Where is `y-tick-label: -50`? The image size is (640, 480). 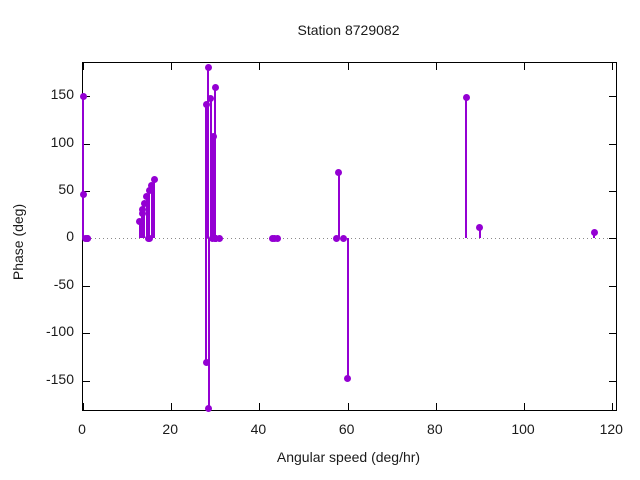 y-tick-label: -50 is located at coordinates (63, 283).